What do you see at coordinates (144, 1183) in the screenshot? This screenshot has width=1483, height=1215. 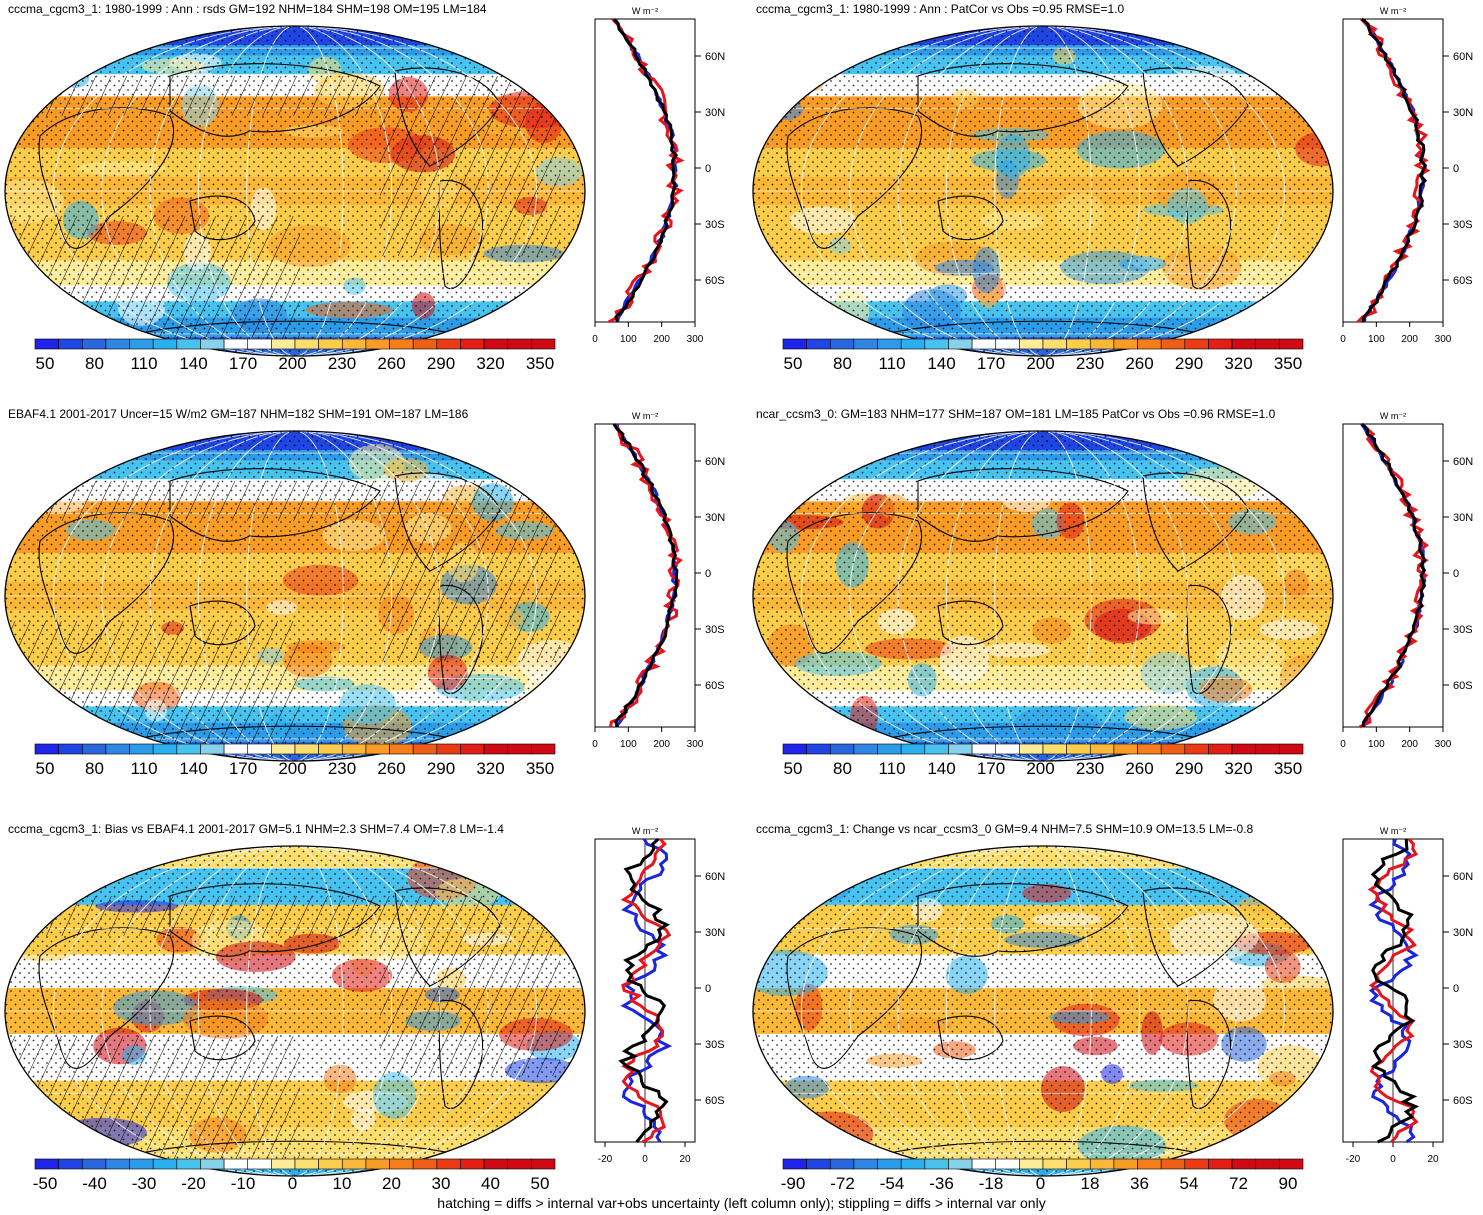 I see `colorbar-label: -30` at bounding box center [144, 1183].